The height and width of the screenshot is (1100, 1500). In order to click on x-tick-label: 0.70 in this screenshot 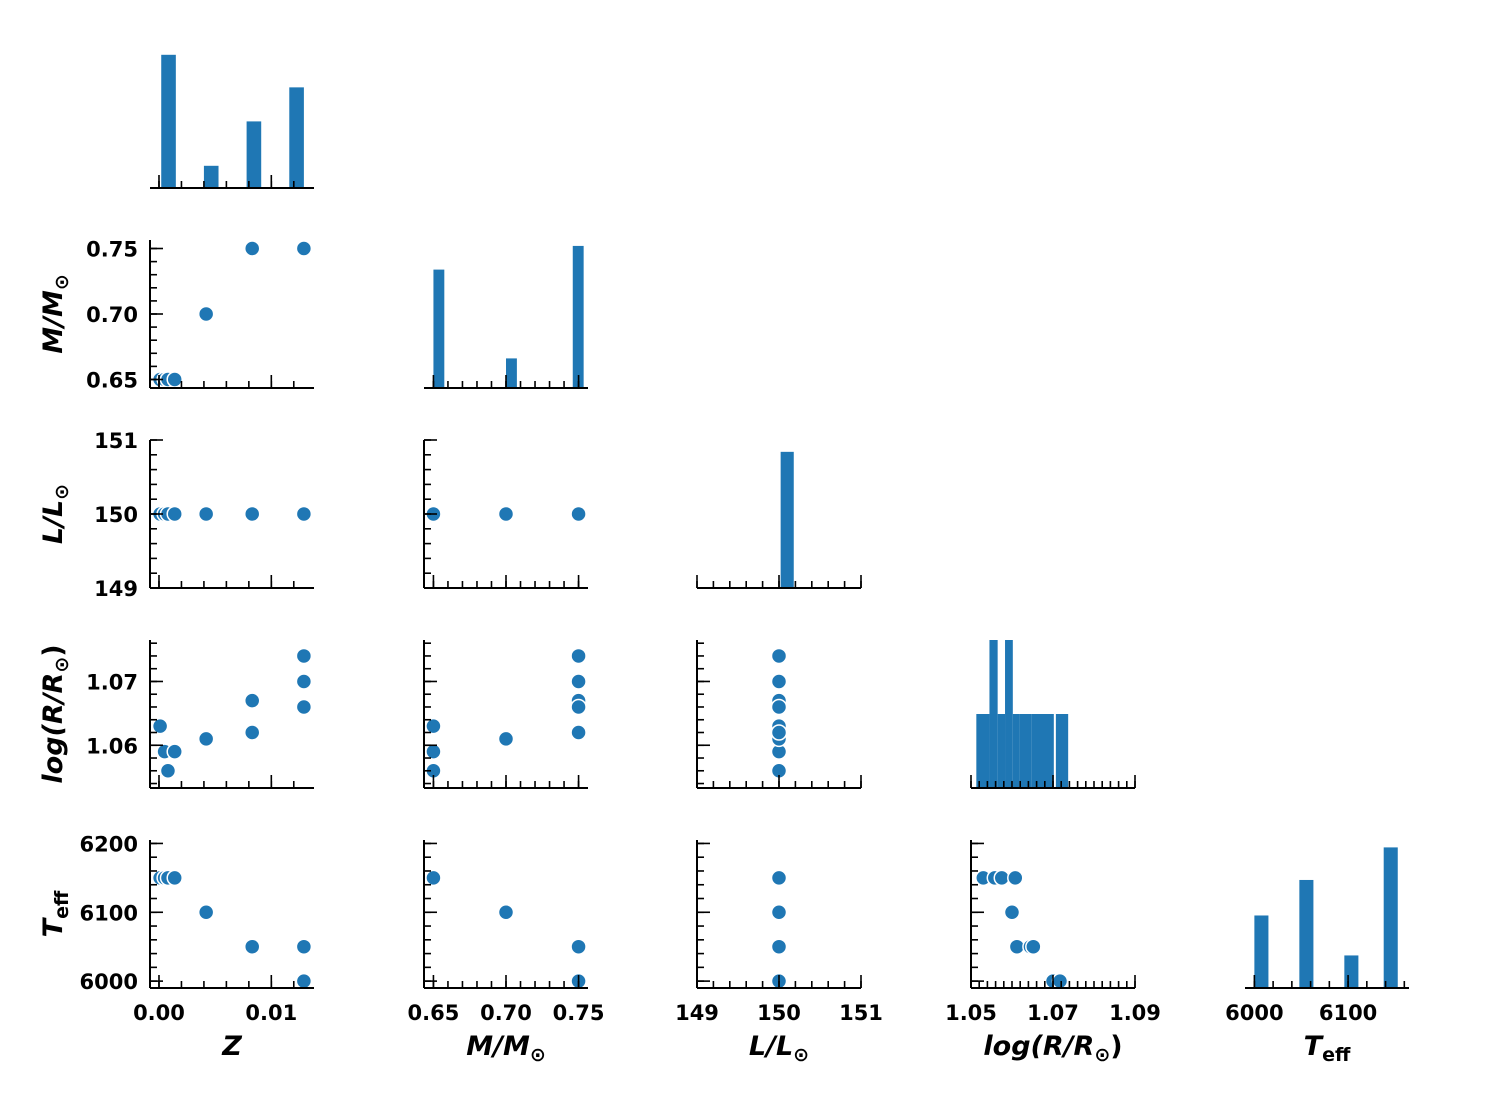, I will do `click(506, 1013)`.